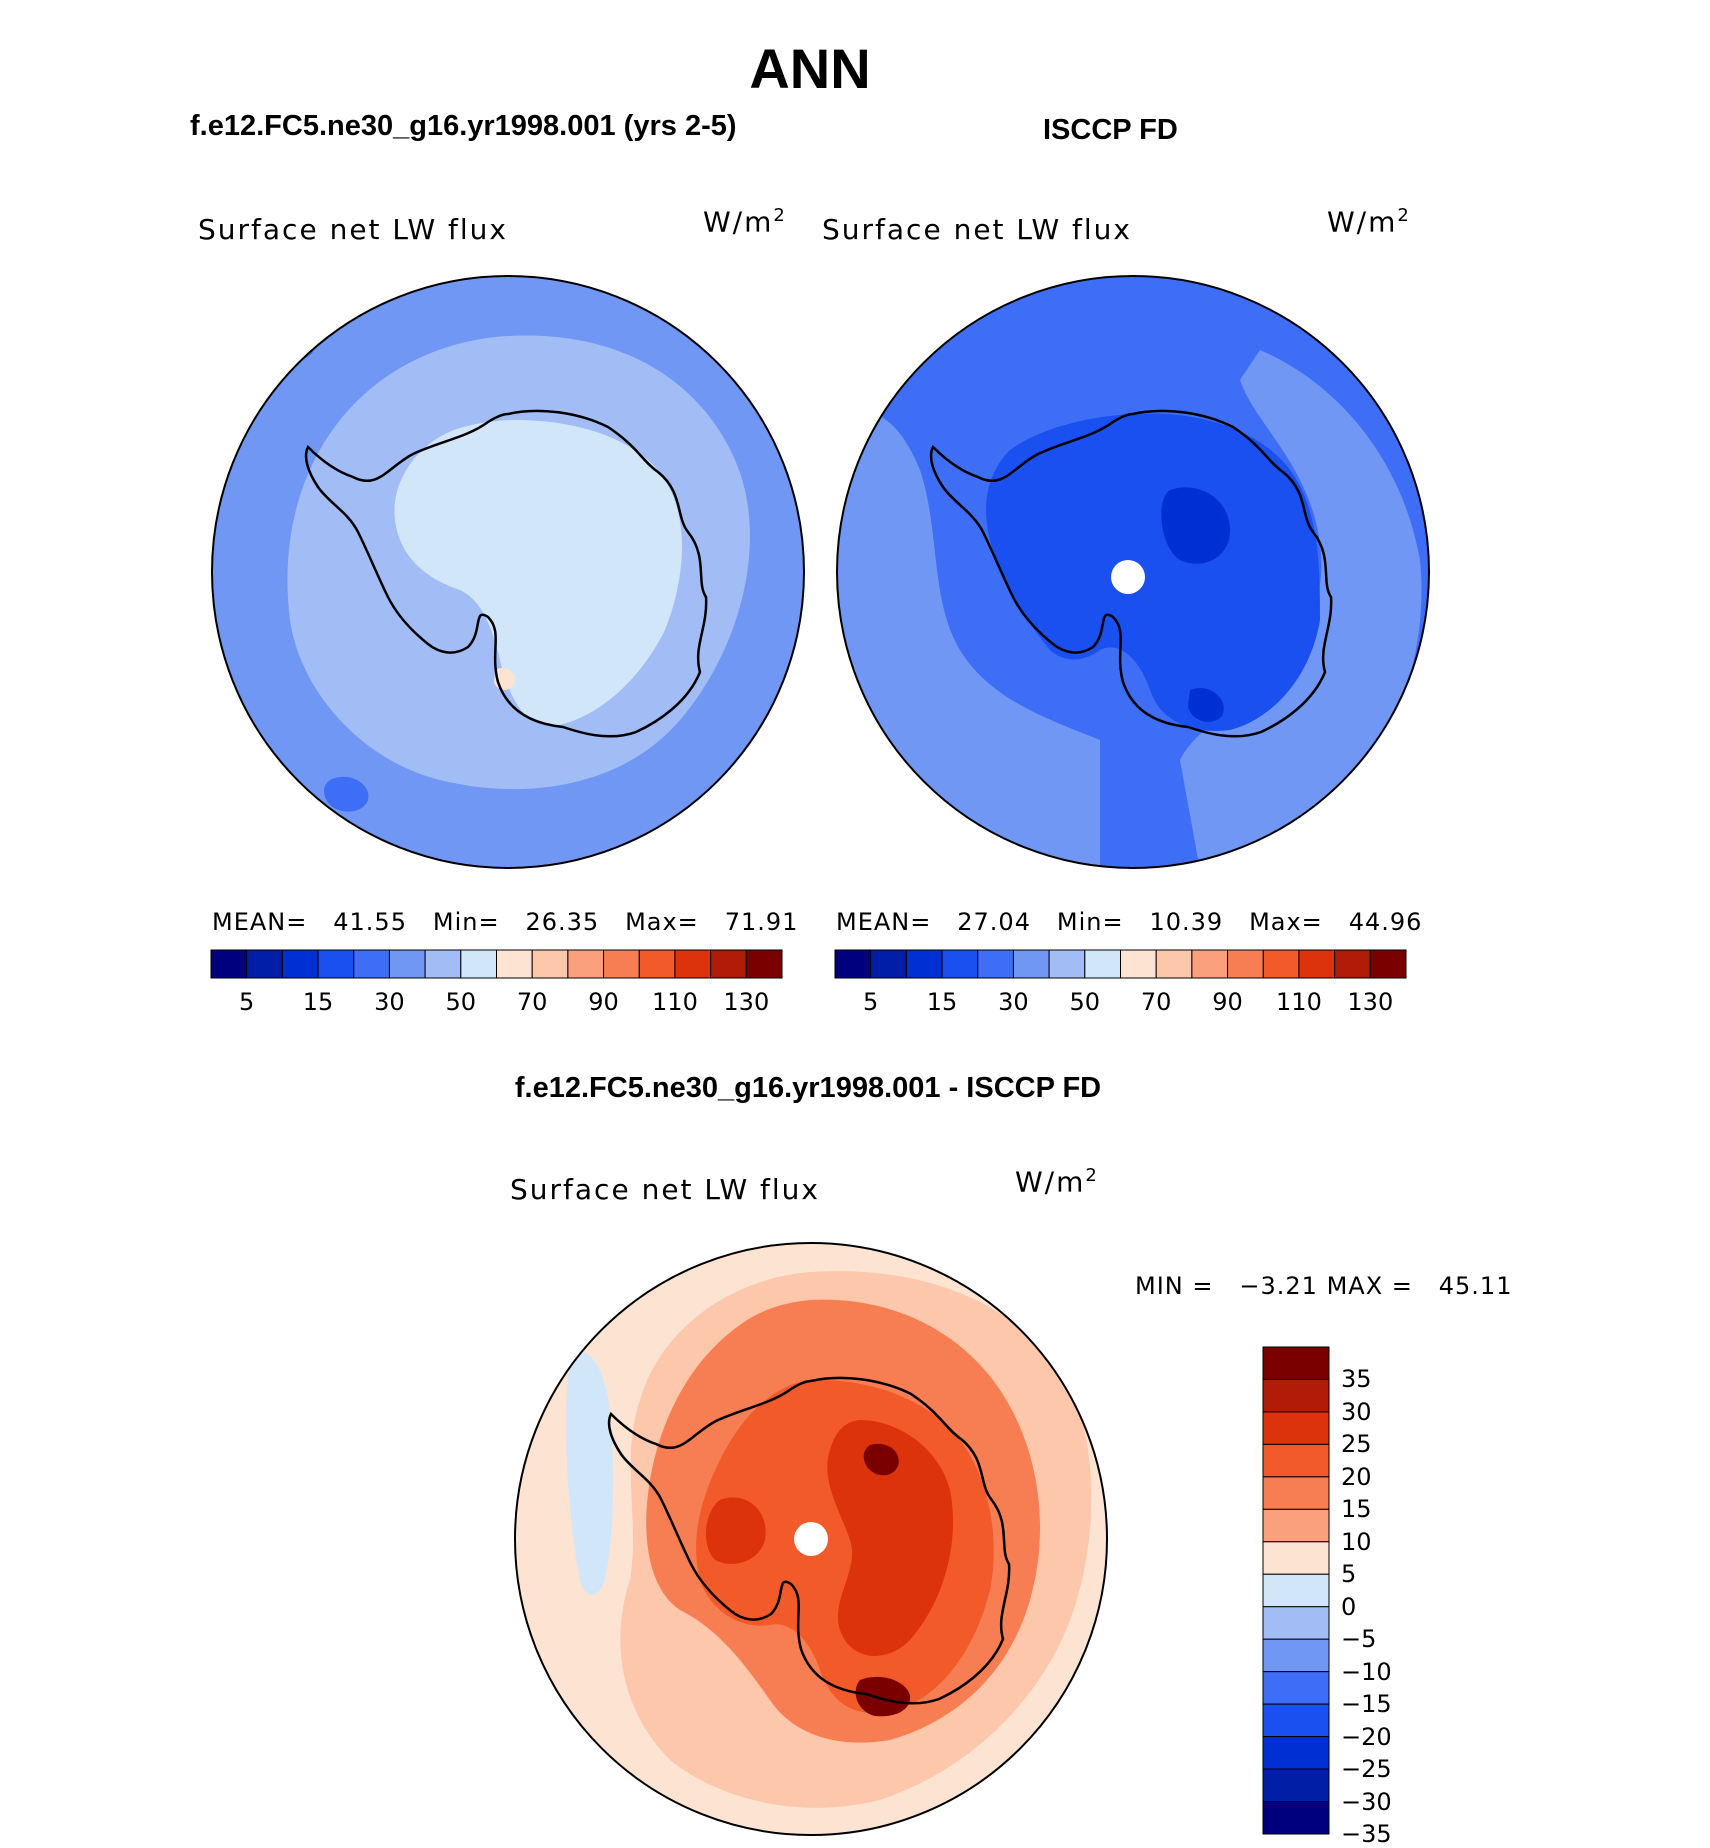  Describe the element at coordinates (1301, 609) in the screenshot. I see `obs-map-outer` at that location.